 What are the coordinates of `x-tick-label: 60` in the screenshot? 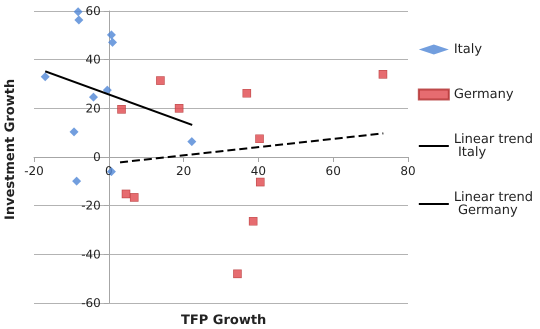 It's located at (333, 171).